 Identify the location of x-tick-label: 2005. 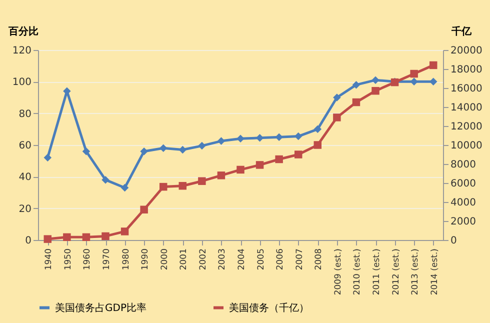
(261, 259).